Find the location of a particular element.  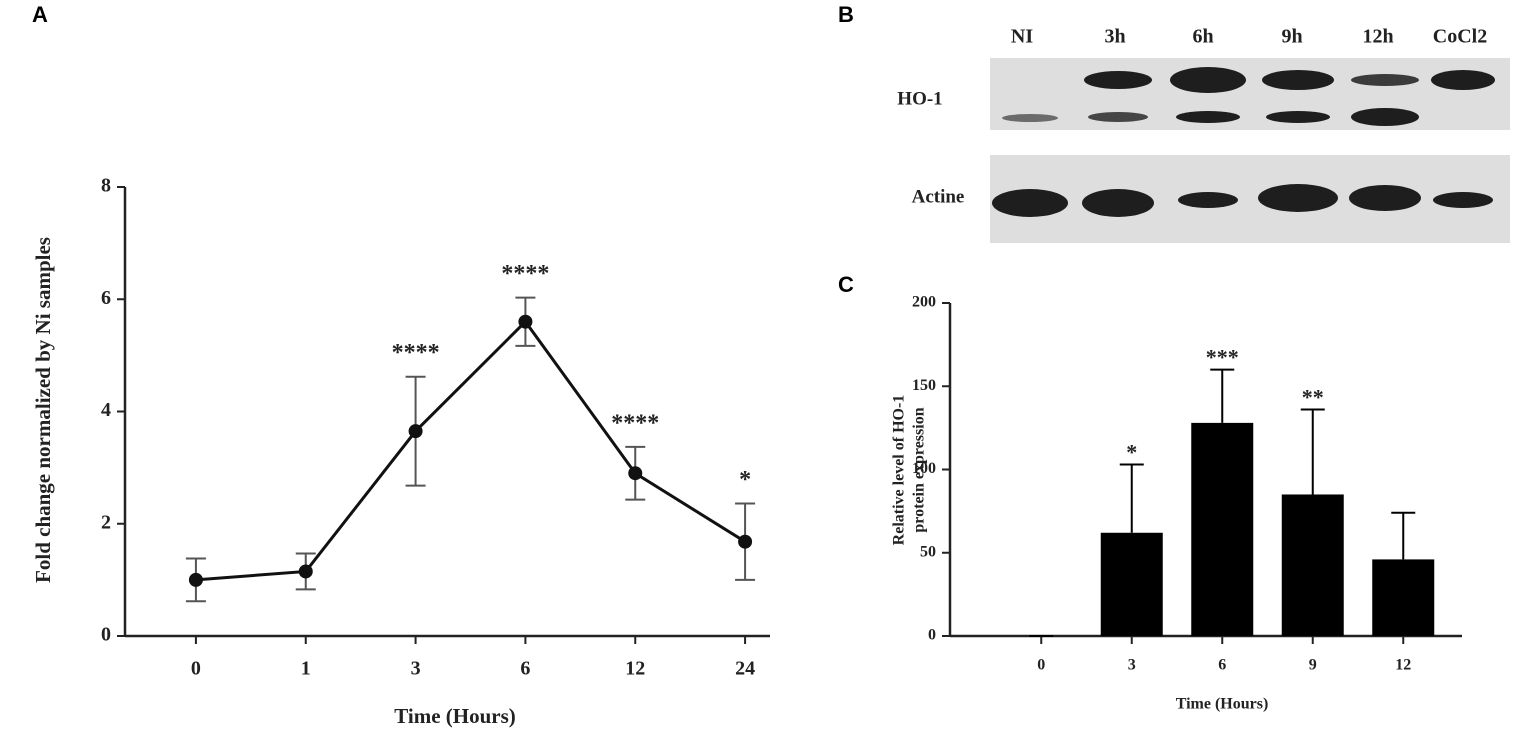

lane-label: 3h is located at coordinates (1114, 37).